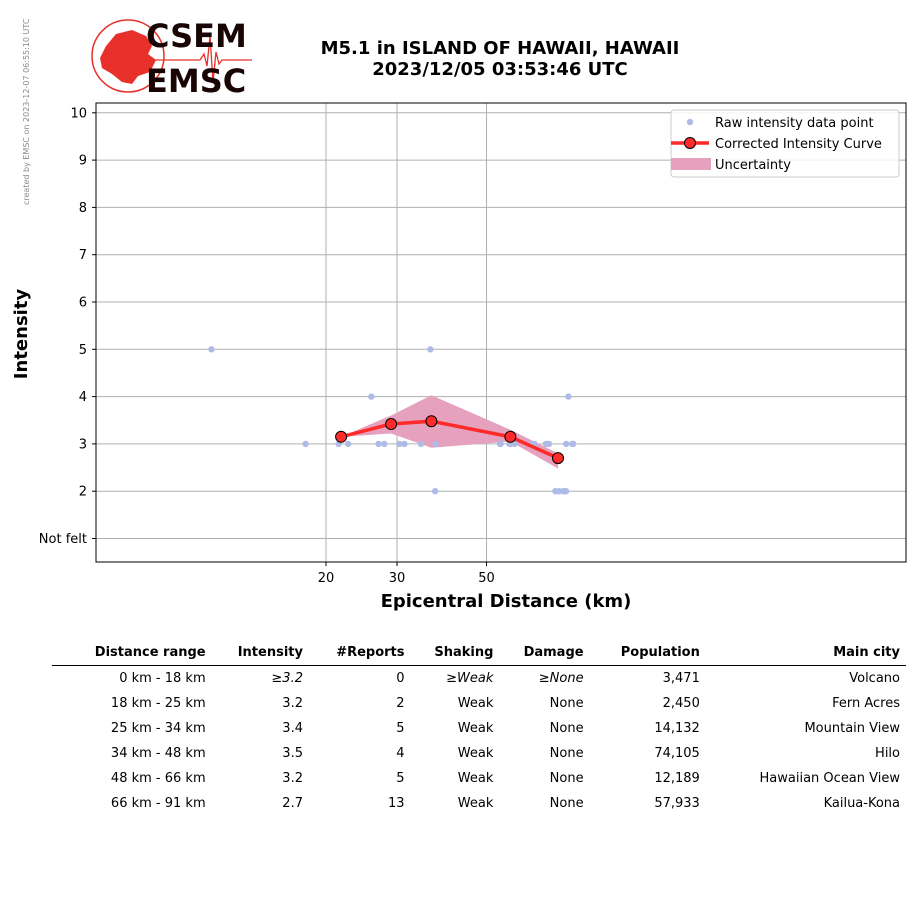 Image resolution: width=915 pixels, height=905 pixels. I want to click on table-cell: 74,105, so click(677, 753).